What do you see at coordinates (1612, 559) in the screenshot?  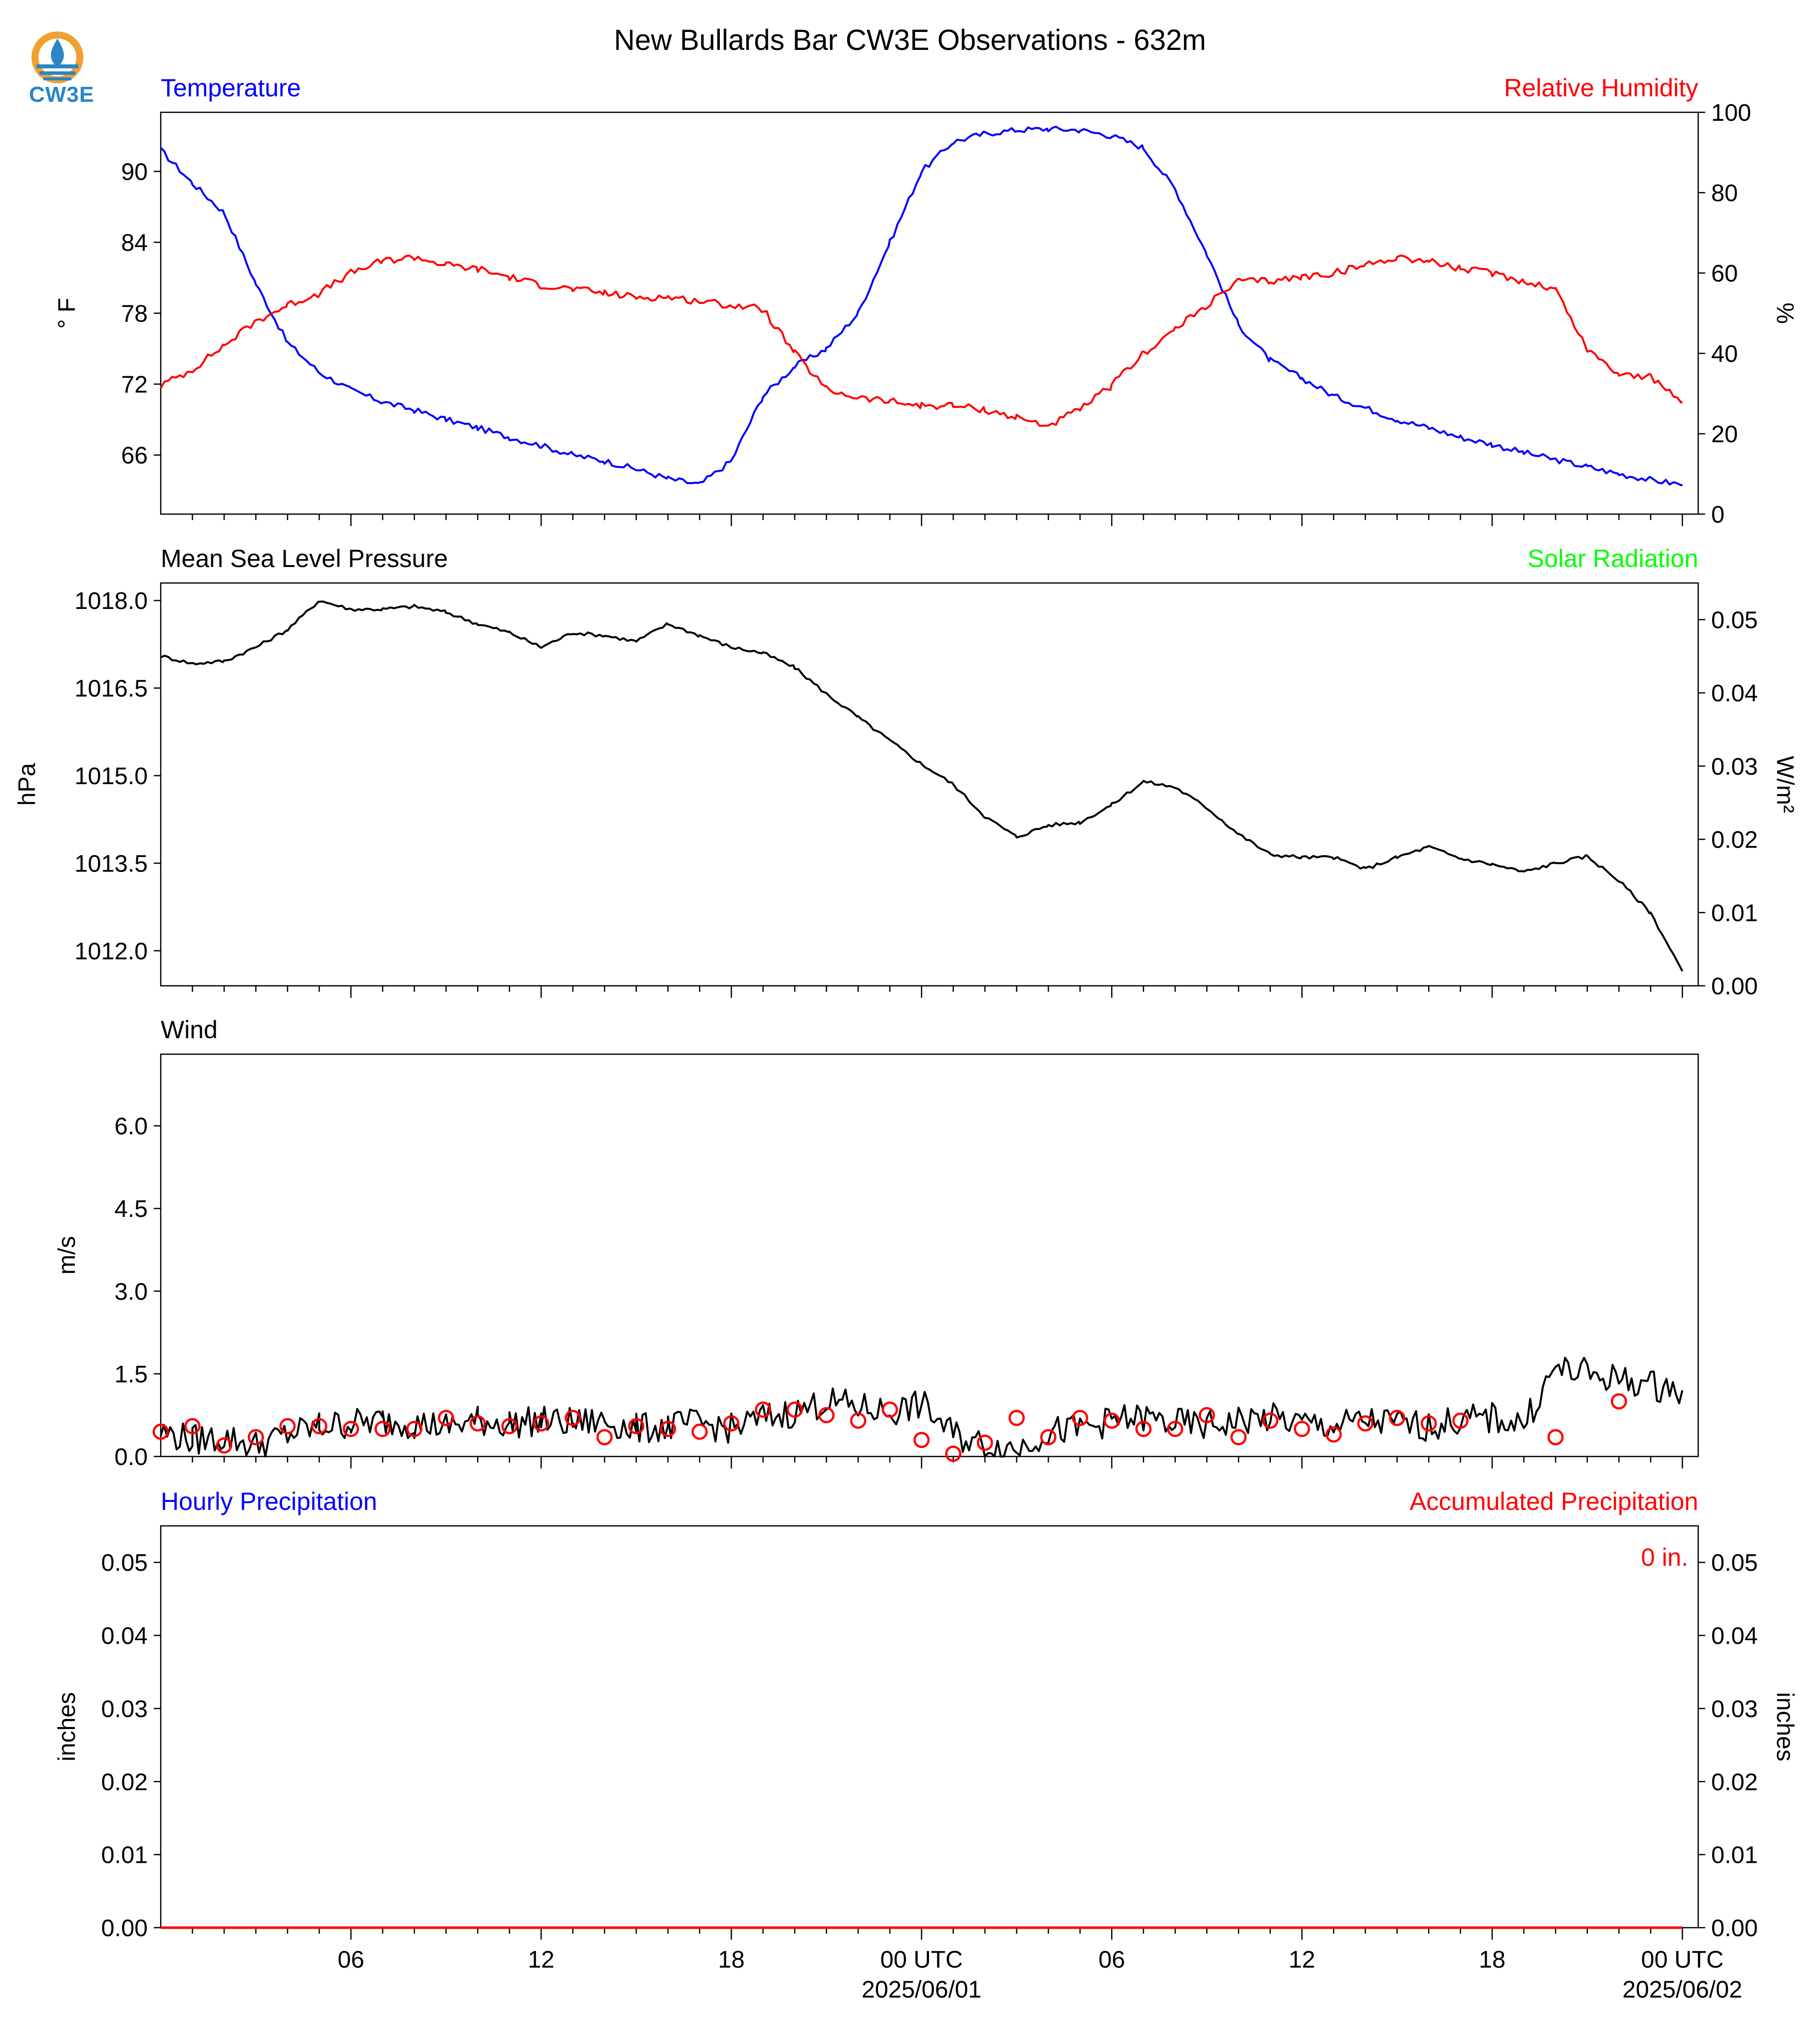 I see `panel-right-label: Solar Radiation` at bounding box center [1612, 559].